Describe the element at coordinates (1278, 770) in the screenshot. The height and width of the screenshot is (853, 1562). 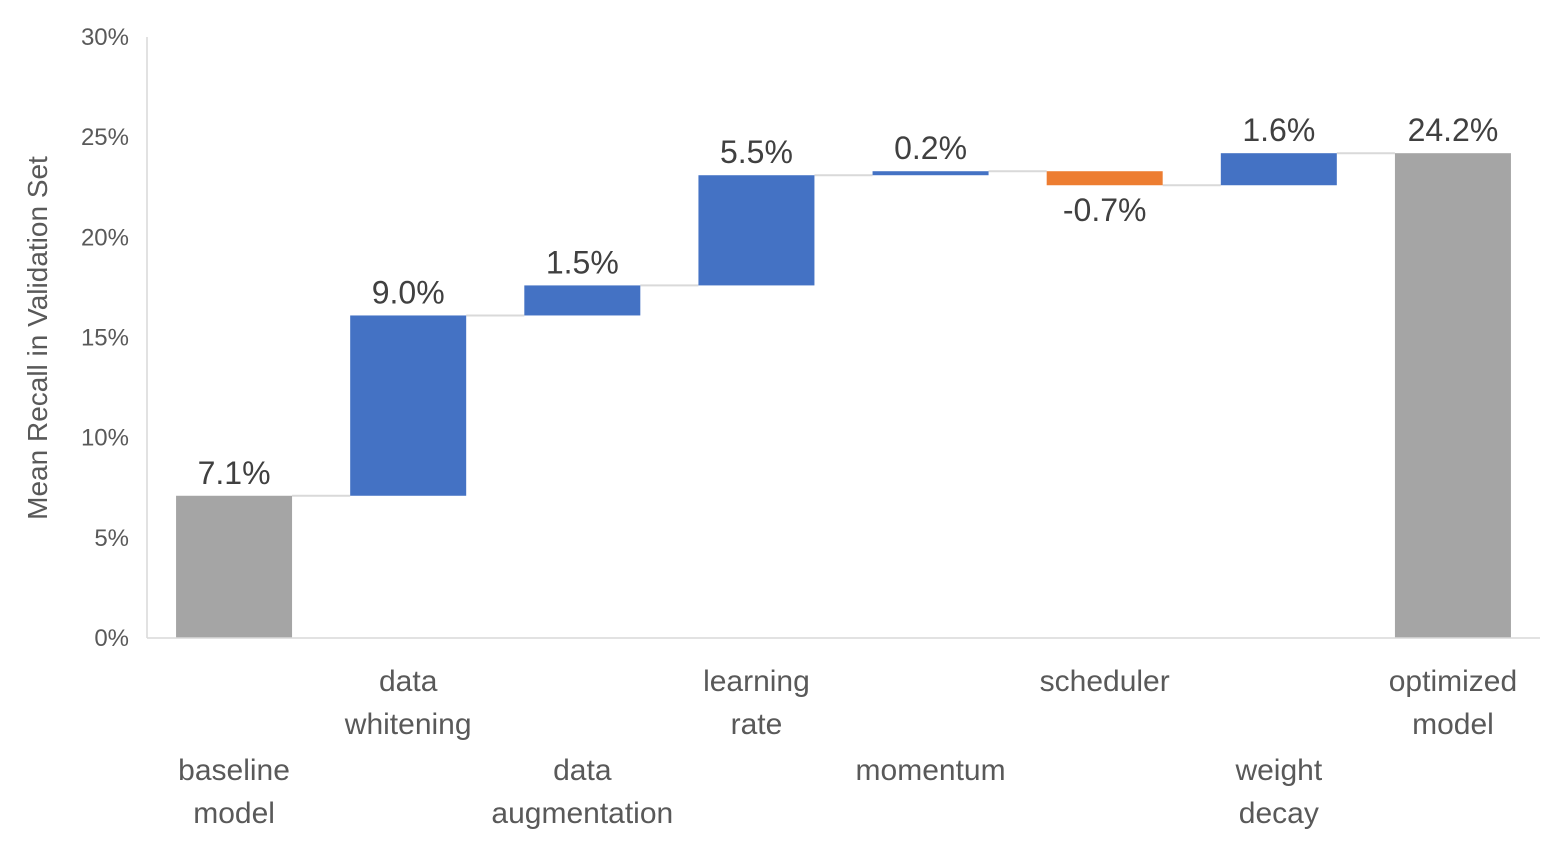
I see `category-label: weight` at that location.